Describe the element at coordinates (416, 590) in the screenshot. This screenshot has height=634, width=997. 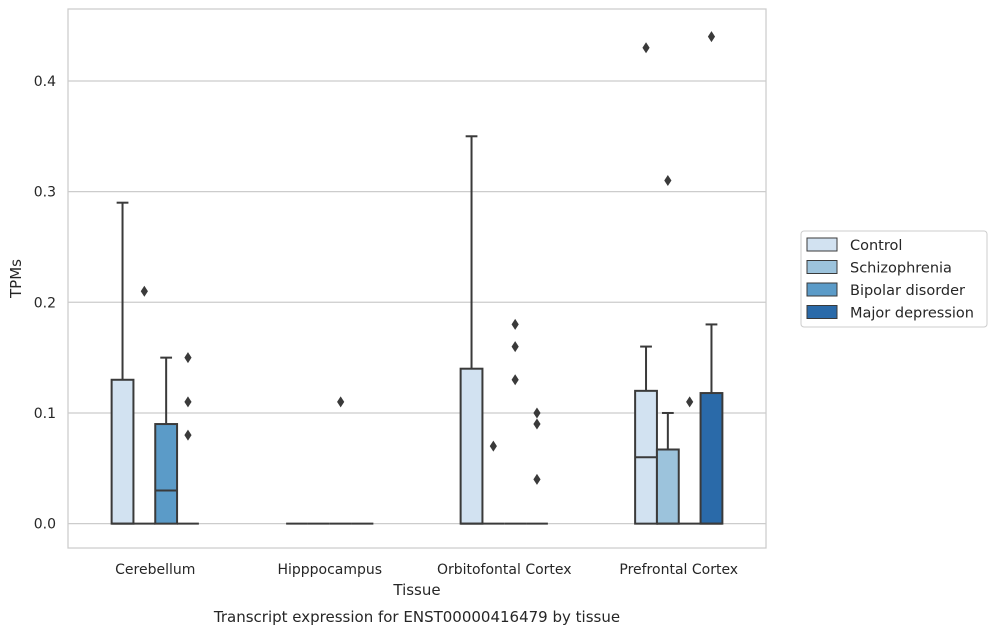
I see `x-axis-label: Tissue` at that location.